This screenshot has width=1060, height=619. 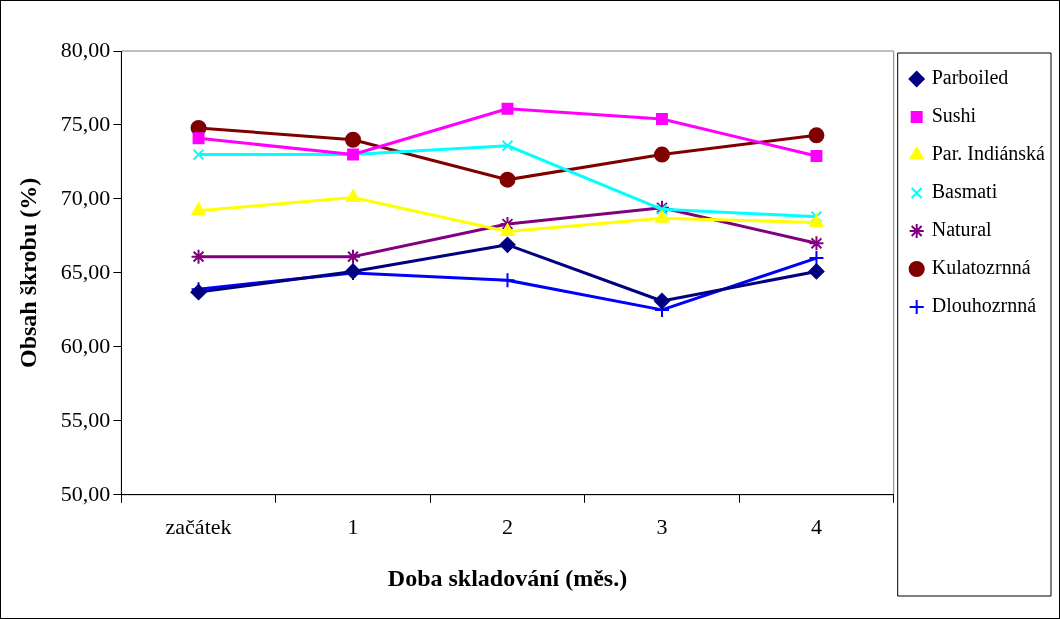 I want to click on y-axis-title: Obsah škrobu (%), so click(x=27, y=273).